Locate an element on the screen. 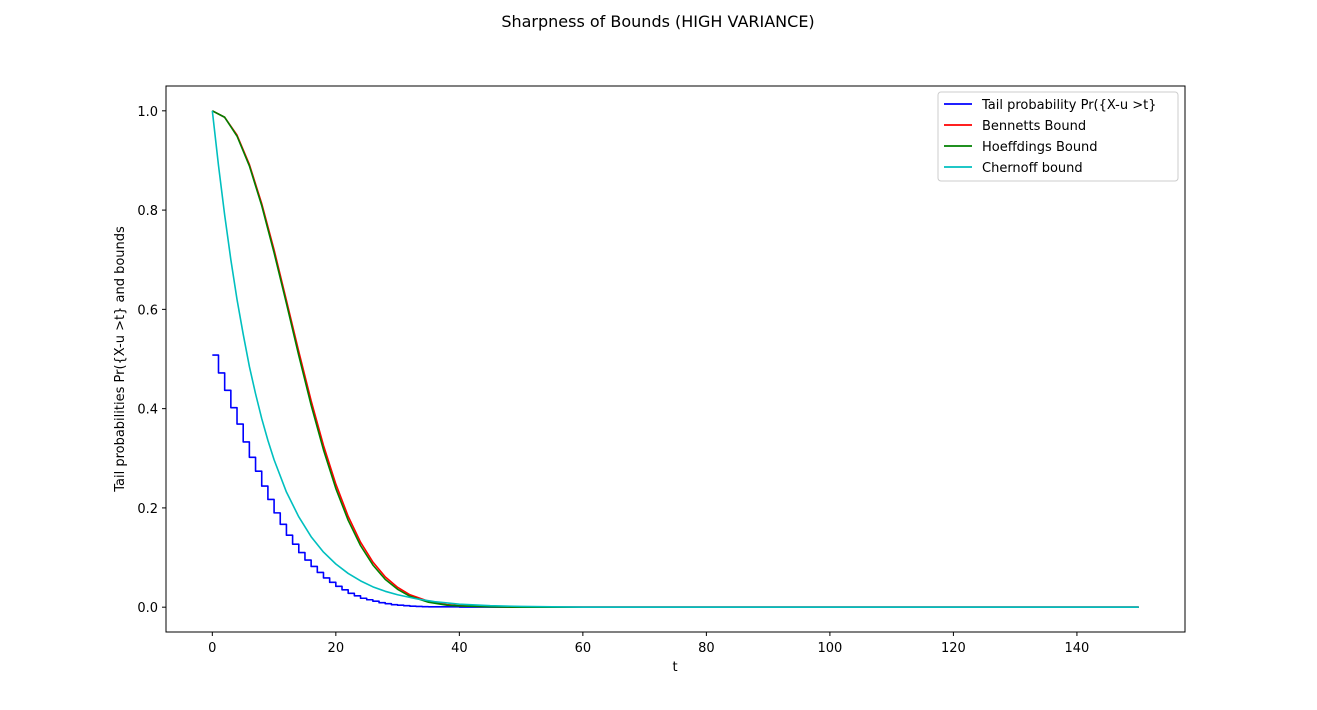  x-tick-label: 60 is located at coordinates (583, 648).